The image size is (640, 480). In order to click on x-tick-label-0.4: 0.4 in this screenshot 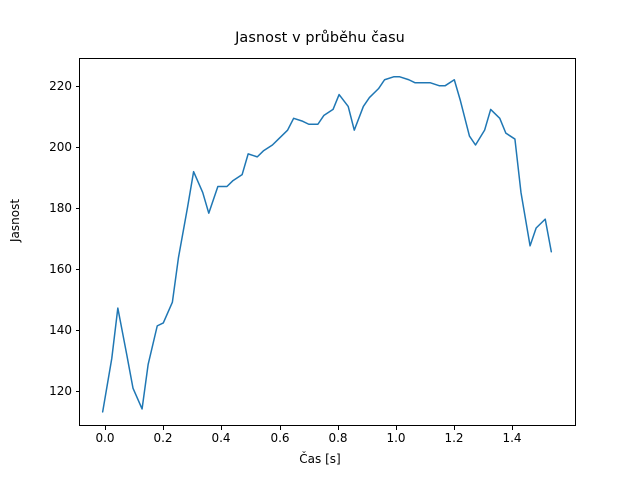, I will do `click(221, 438)`.